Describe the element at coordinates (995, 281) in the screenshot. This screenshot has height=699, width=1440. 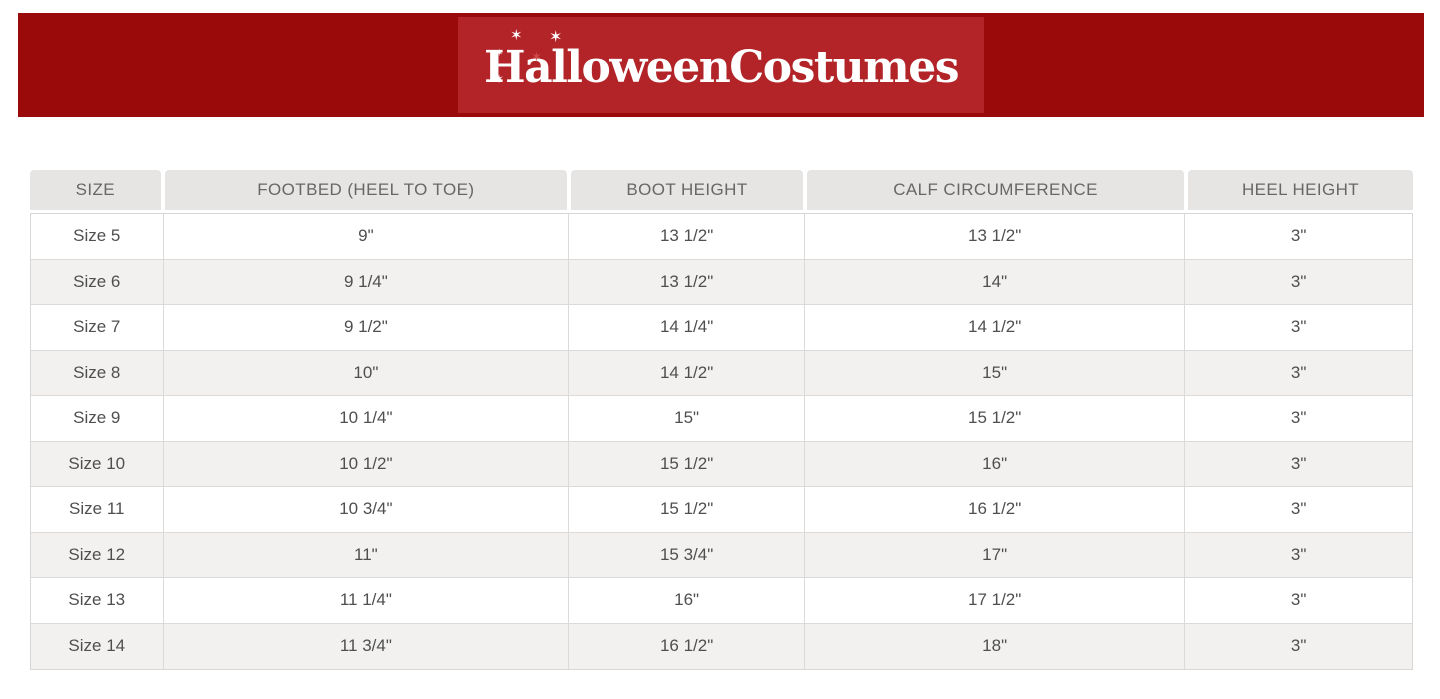
I see `table-cell: 14"` at that location.